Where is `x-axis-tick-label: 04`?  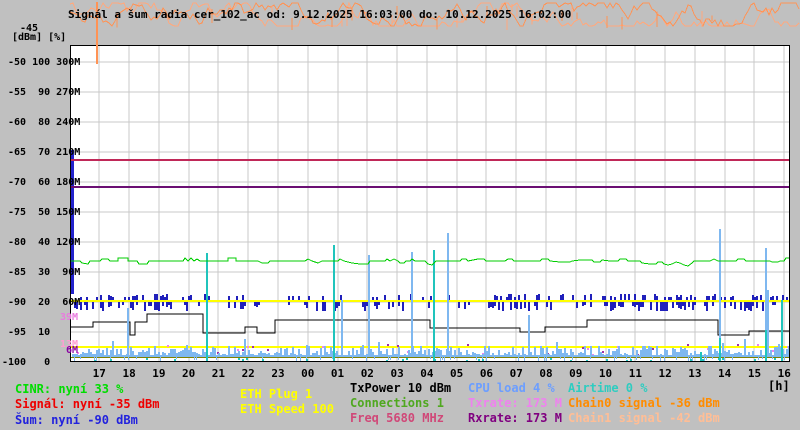 x-axis-tick-label: 04 is located at coordinates (427, 373).